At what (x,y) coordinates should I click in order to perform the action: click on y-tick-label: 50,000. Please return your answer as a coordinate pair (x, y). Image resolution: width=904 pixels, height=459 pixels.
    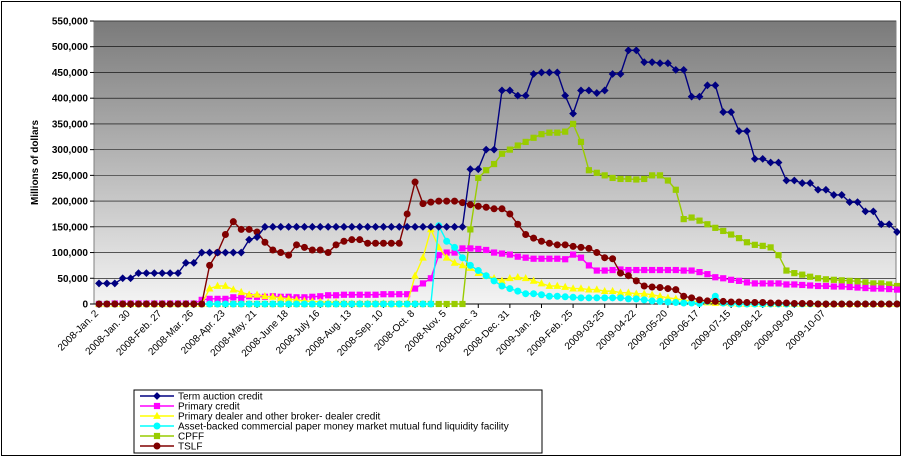
    Looking at the image, I should click on (72, 279).